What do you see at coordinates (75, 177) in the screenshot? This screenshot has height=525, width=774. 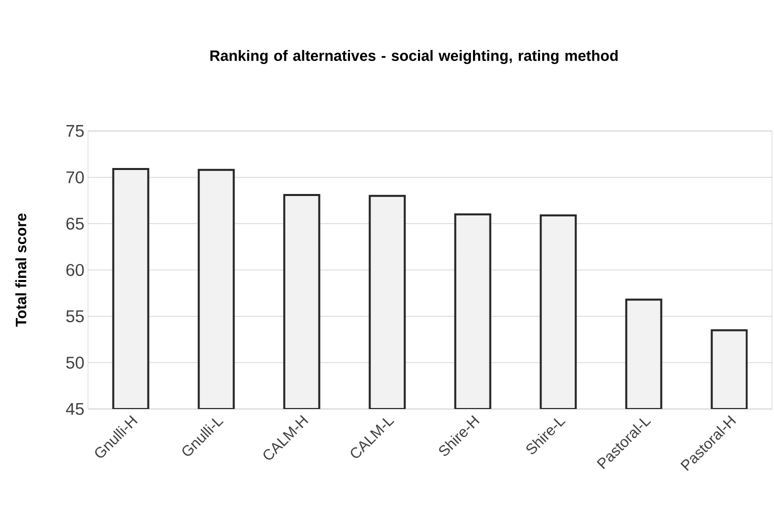 I see `y-tick-label: 70` at bounding box center [75, 177].